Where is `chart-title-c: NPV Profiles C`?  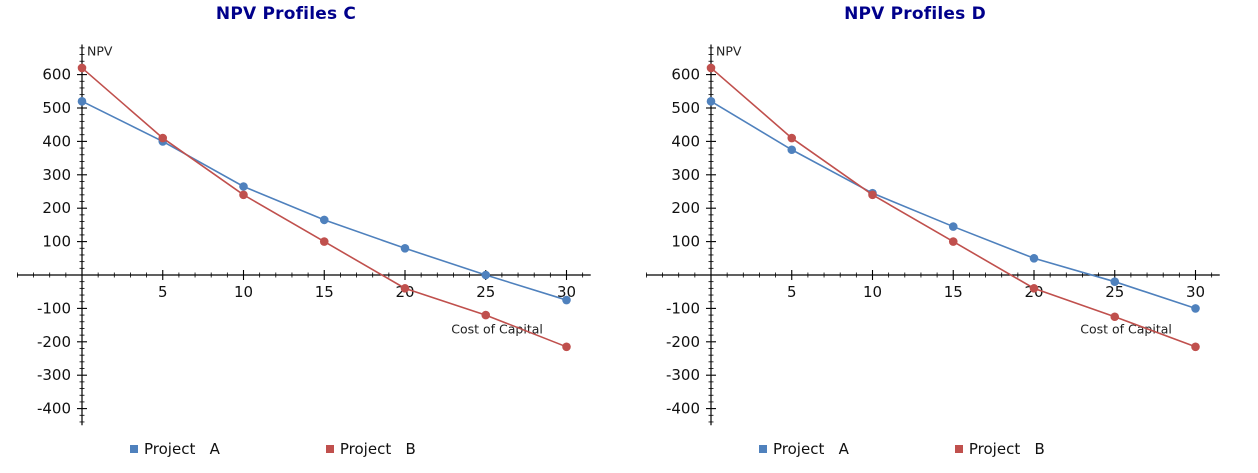
chart-title-c: NPV Profiles C is located at coordinates (286, 14).